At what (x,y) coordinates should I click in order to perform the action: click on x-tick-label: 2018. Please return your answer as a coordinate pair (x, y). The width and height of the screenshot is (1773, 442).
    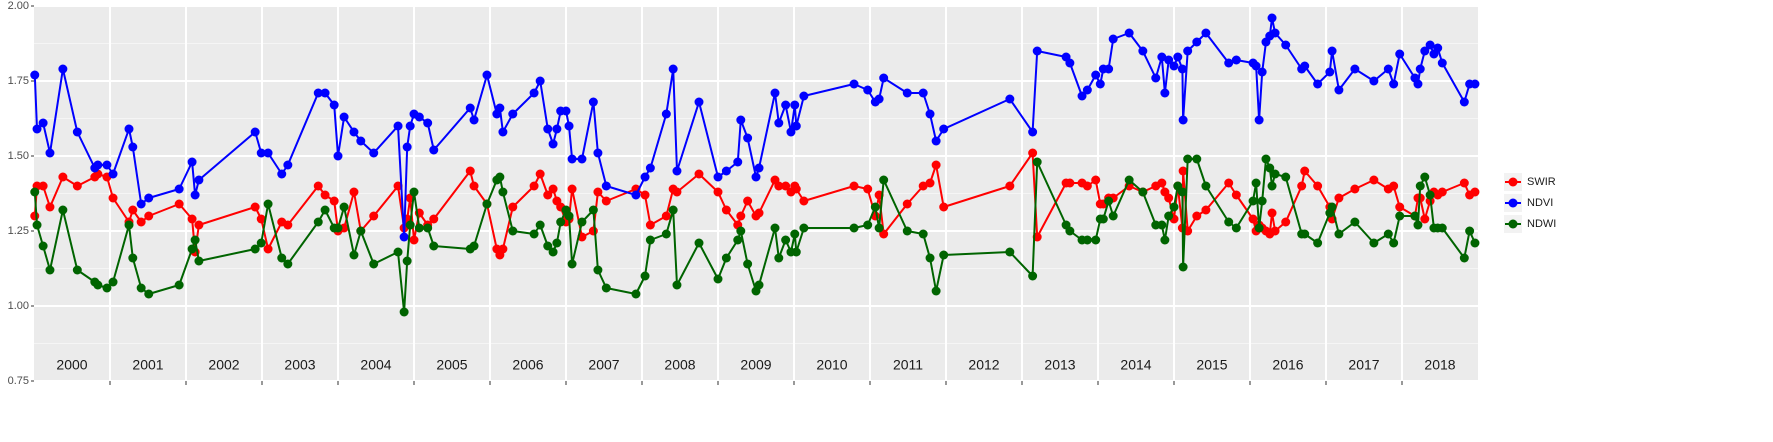
    Looking at the image, I should click on (1439, 365).